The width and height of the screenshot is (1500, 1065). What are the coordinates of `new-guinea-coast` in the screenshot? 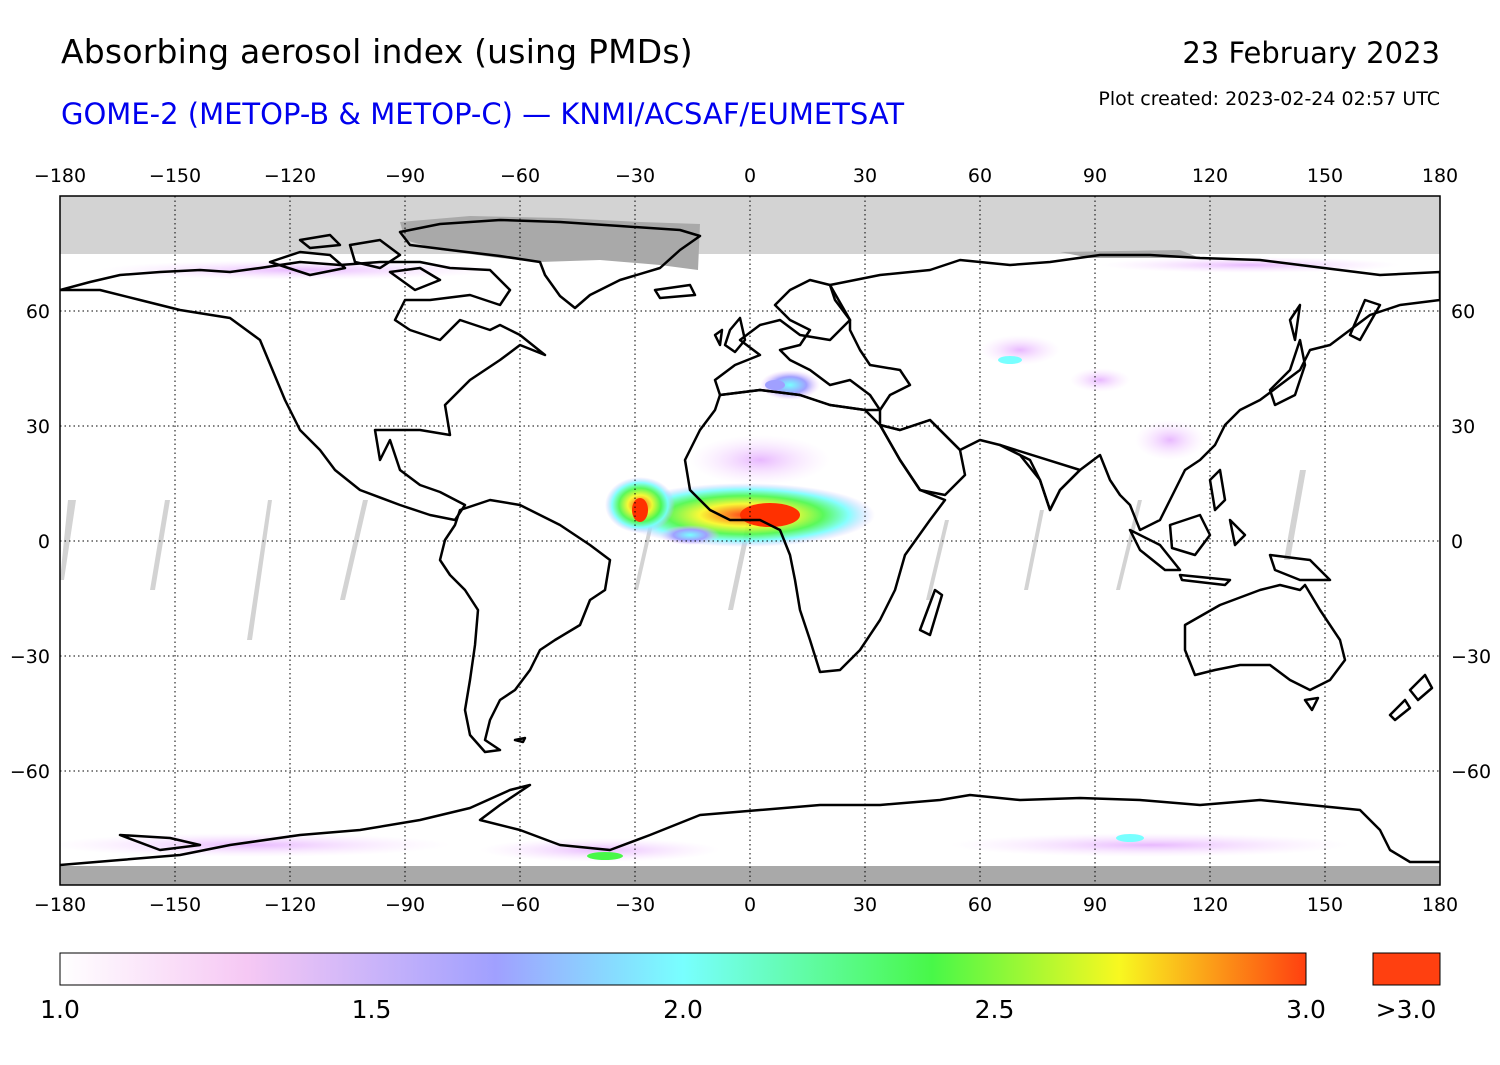 It's located at (1300, 567).